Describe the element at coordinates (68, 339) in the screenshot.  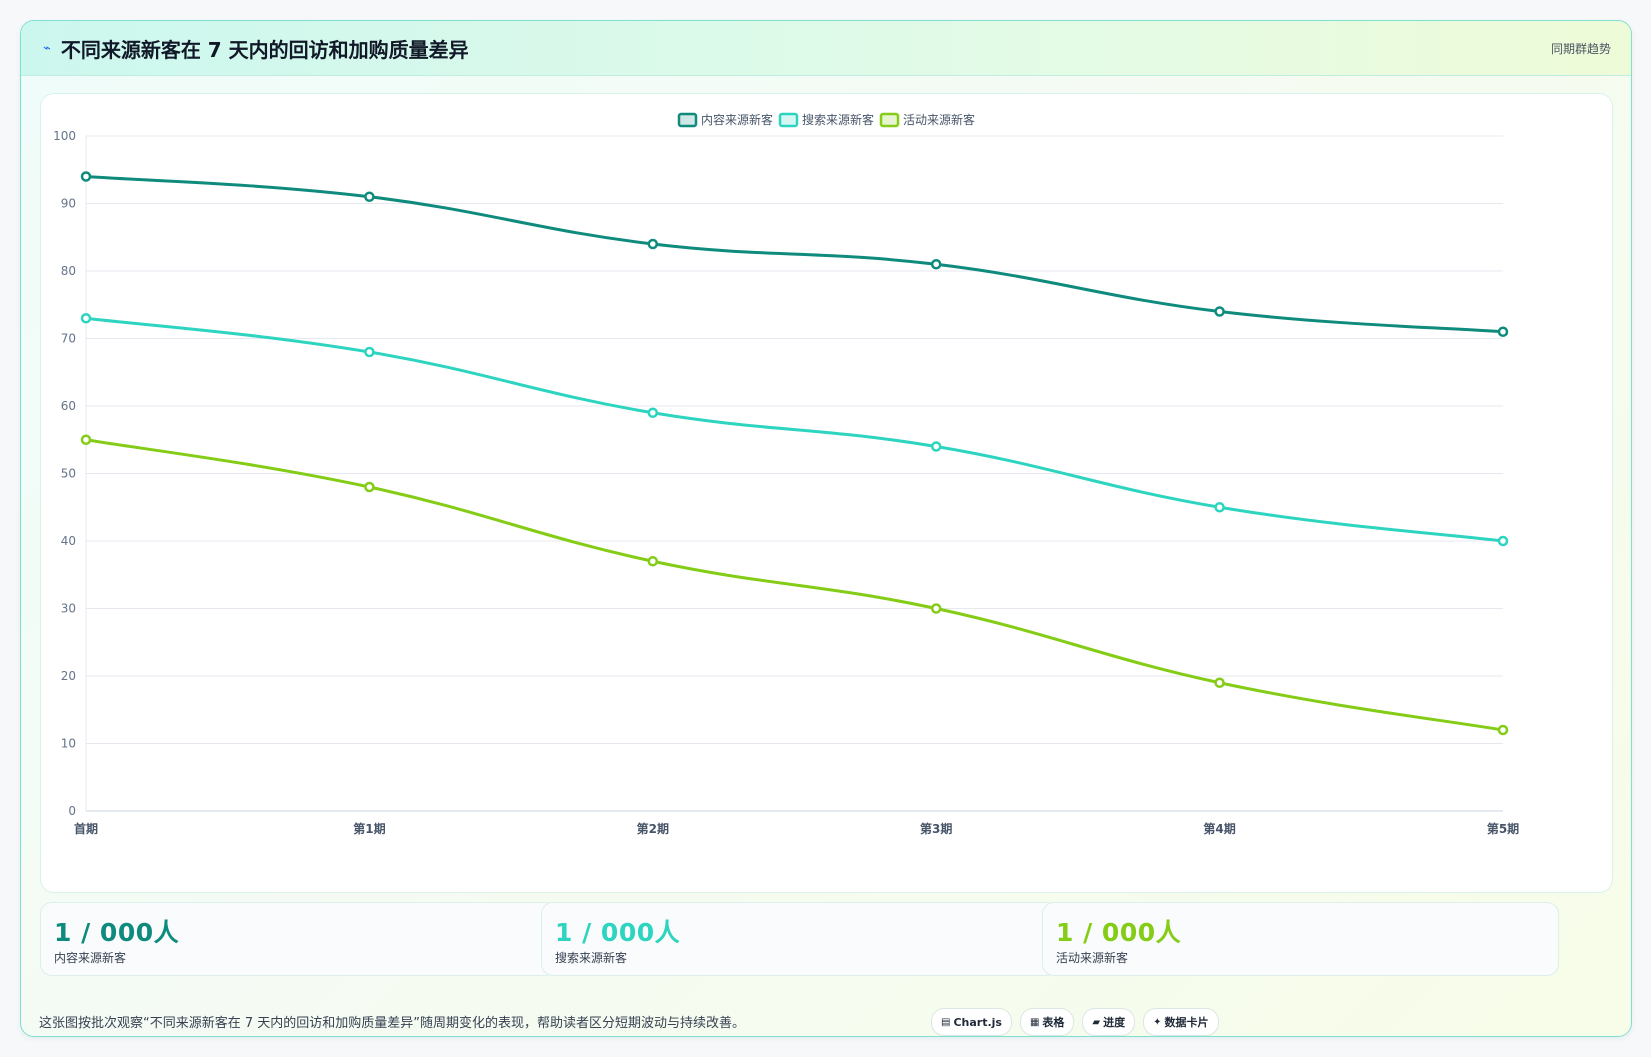
I see `y-tick-label: 70` at that location.